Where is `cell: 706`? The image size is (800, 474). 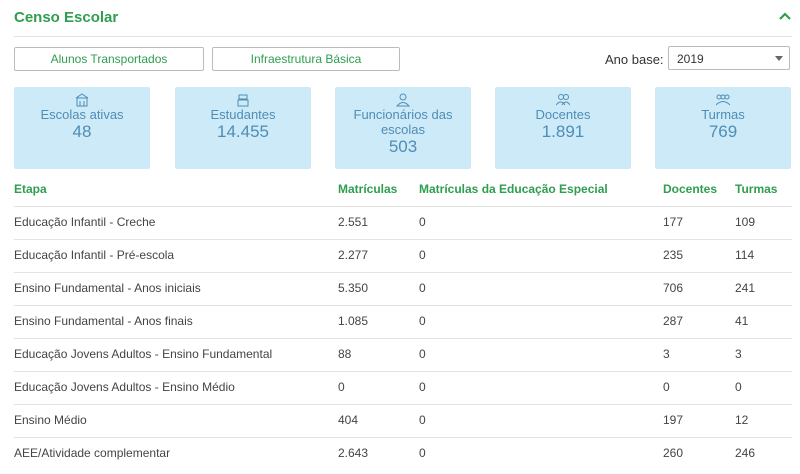 cell: 706 is located at coordinates (673, 288).